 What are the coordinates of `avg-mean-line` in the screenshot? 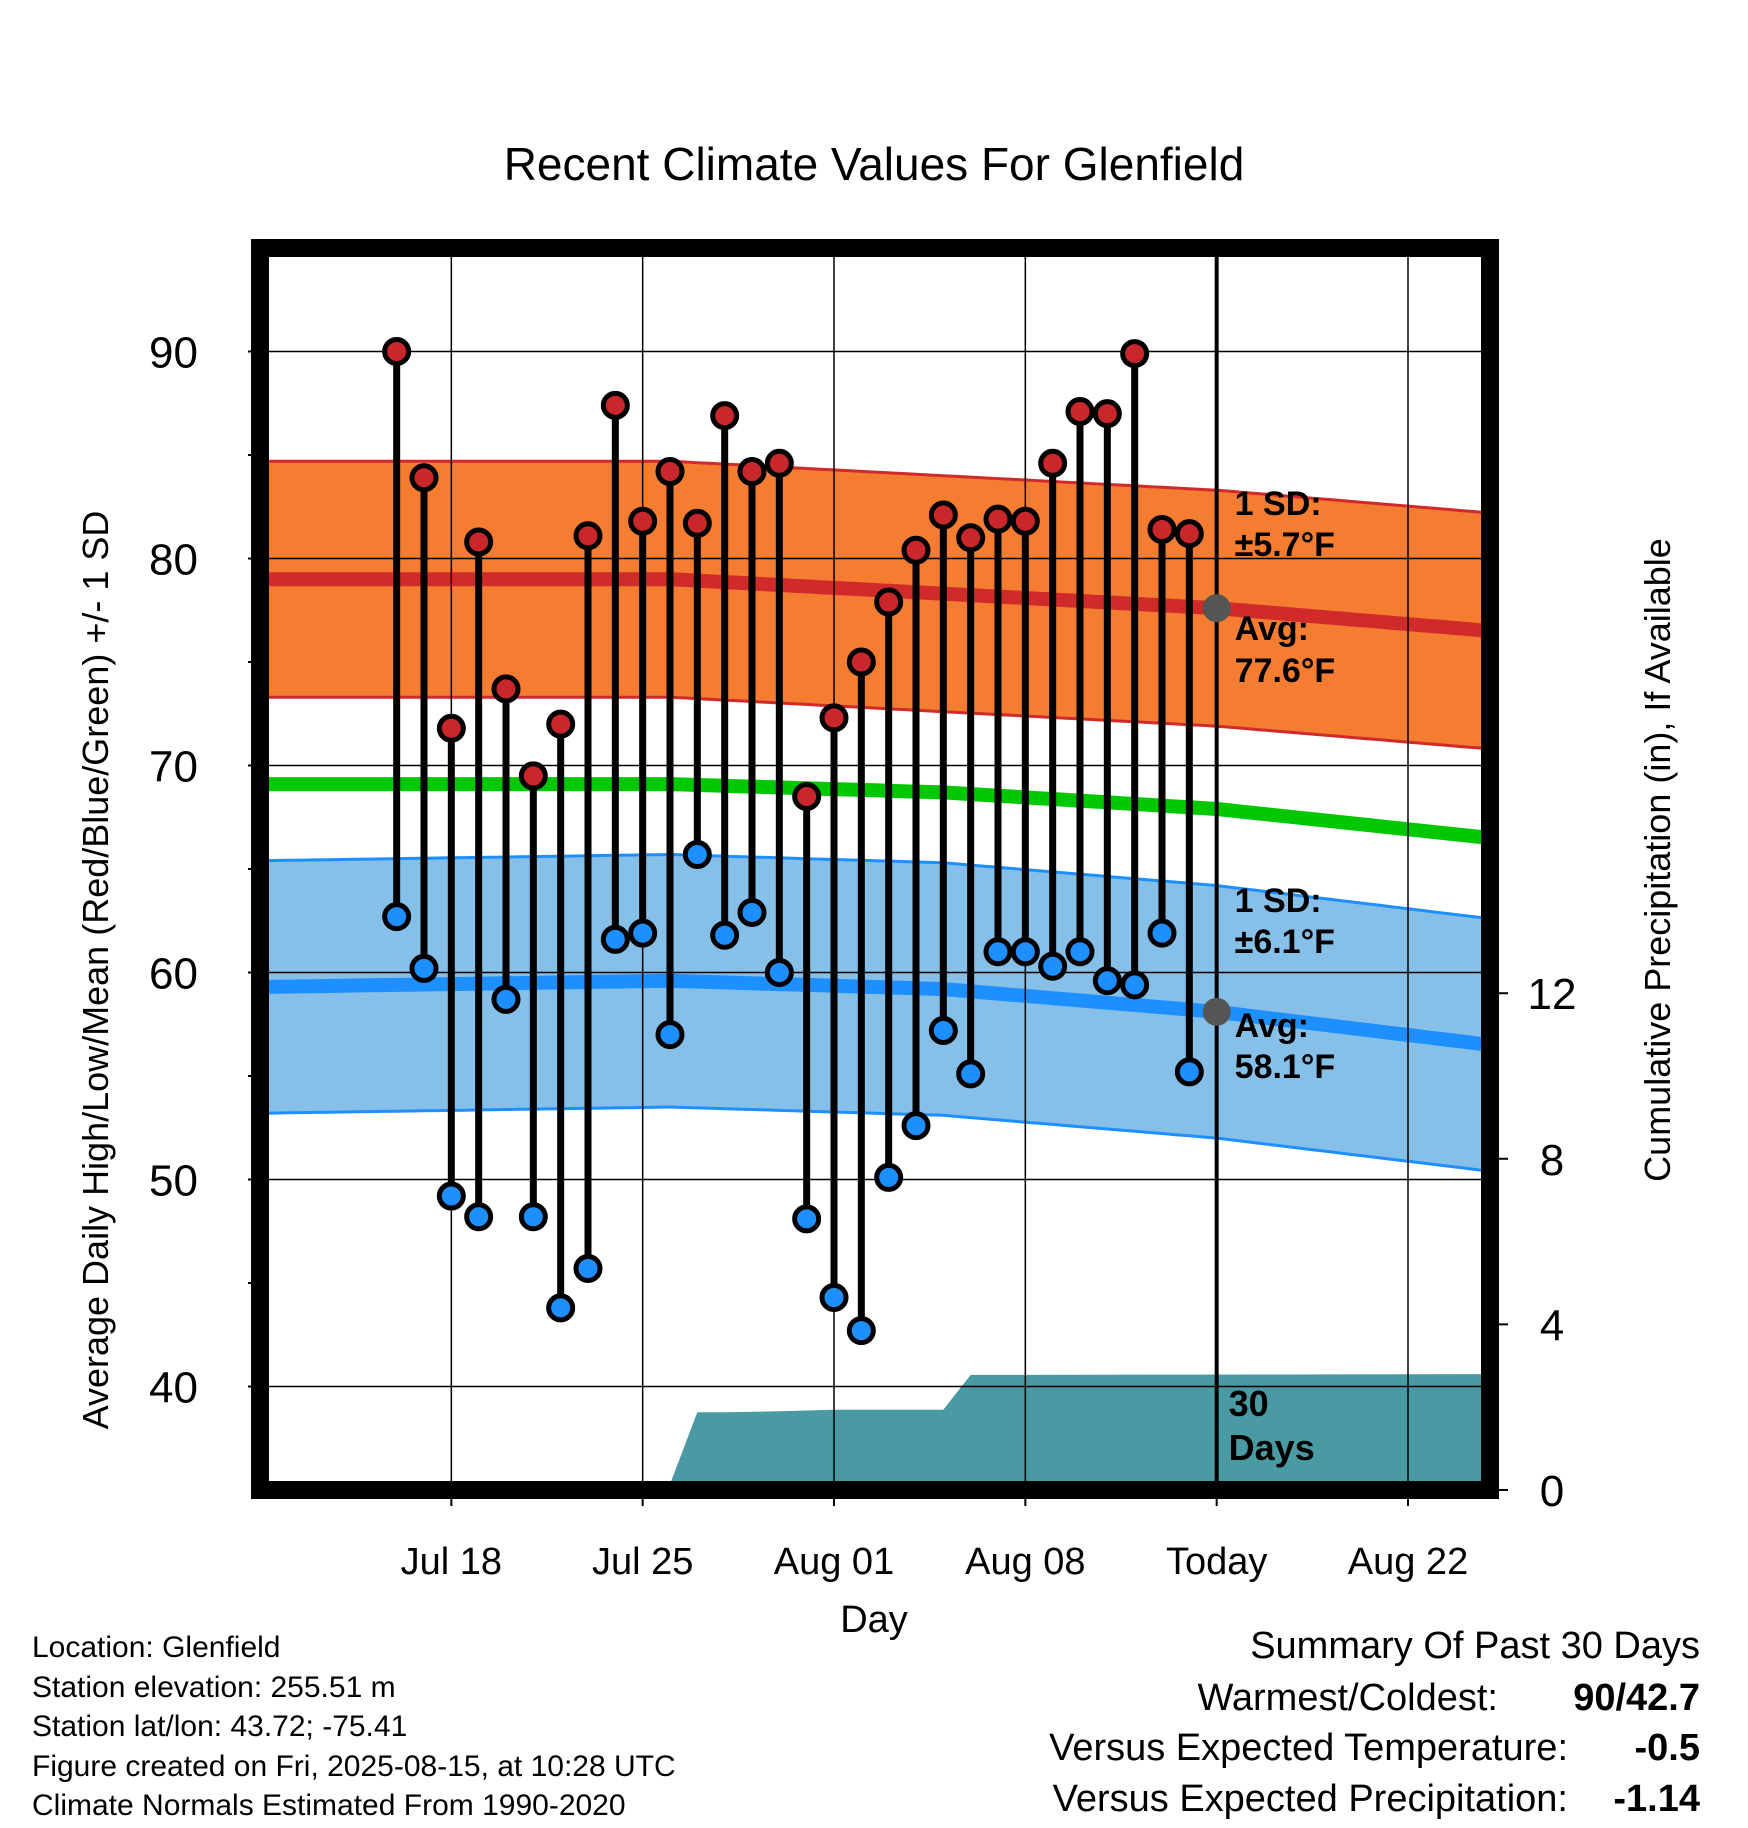 It's located at (875, 811).